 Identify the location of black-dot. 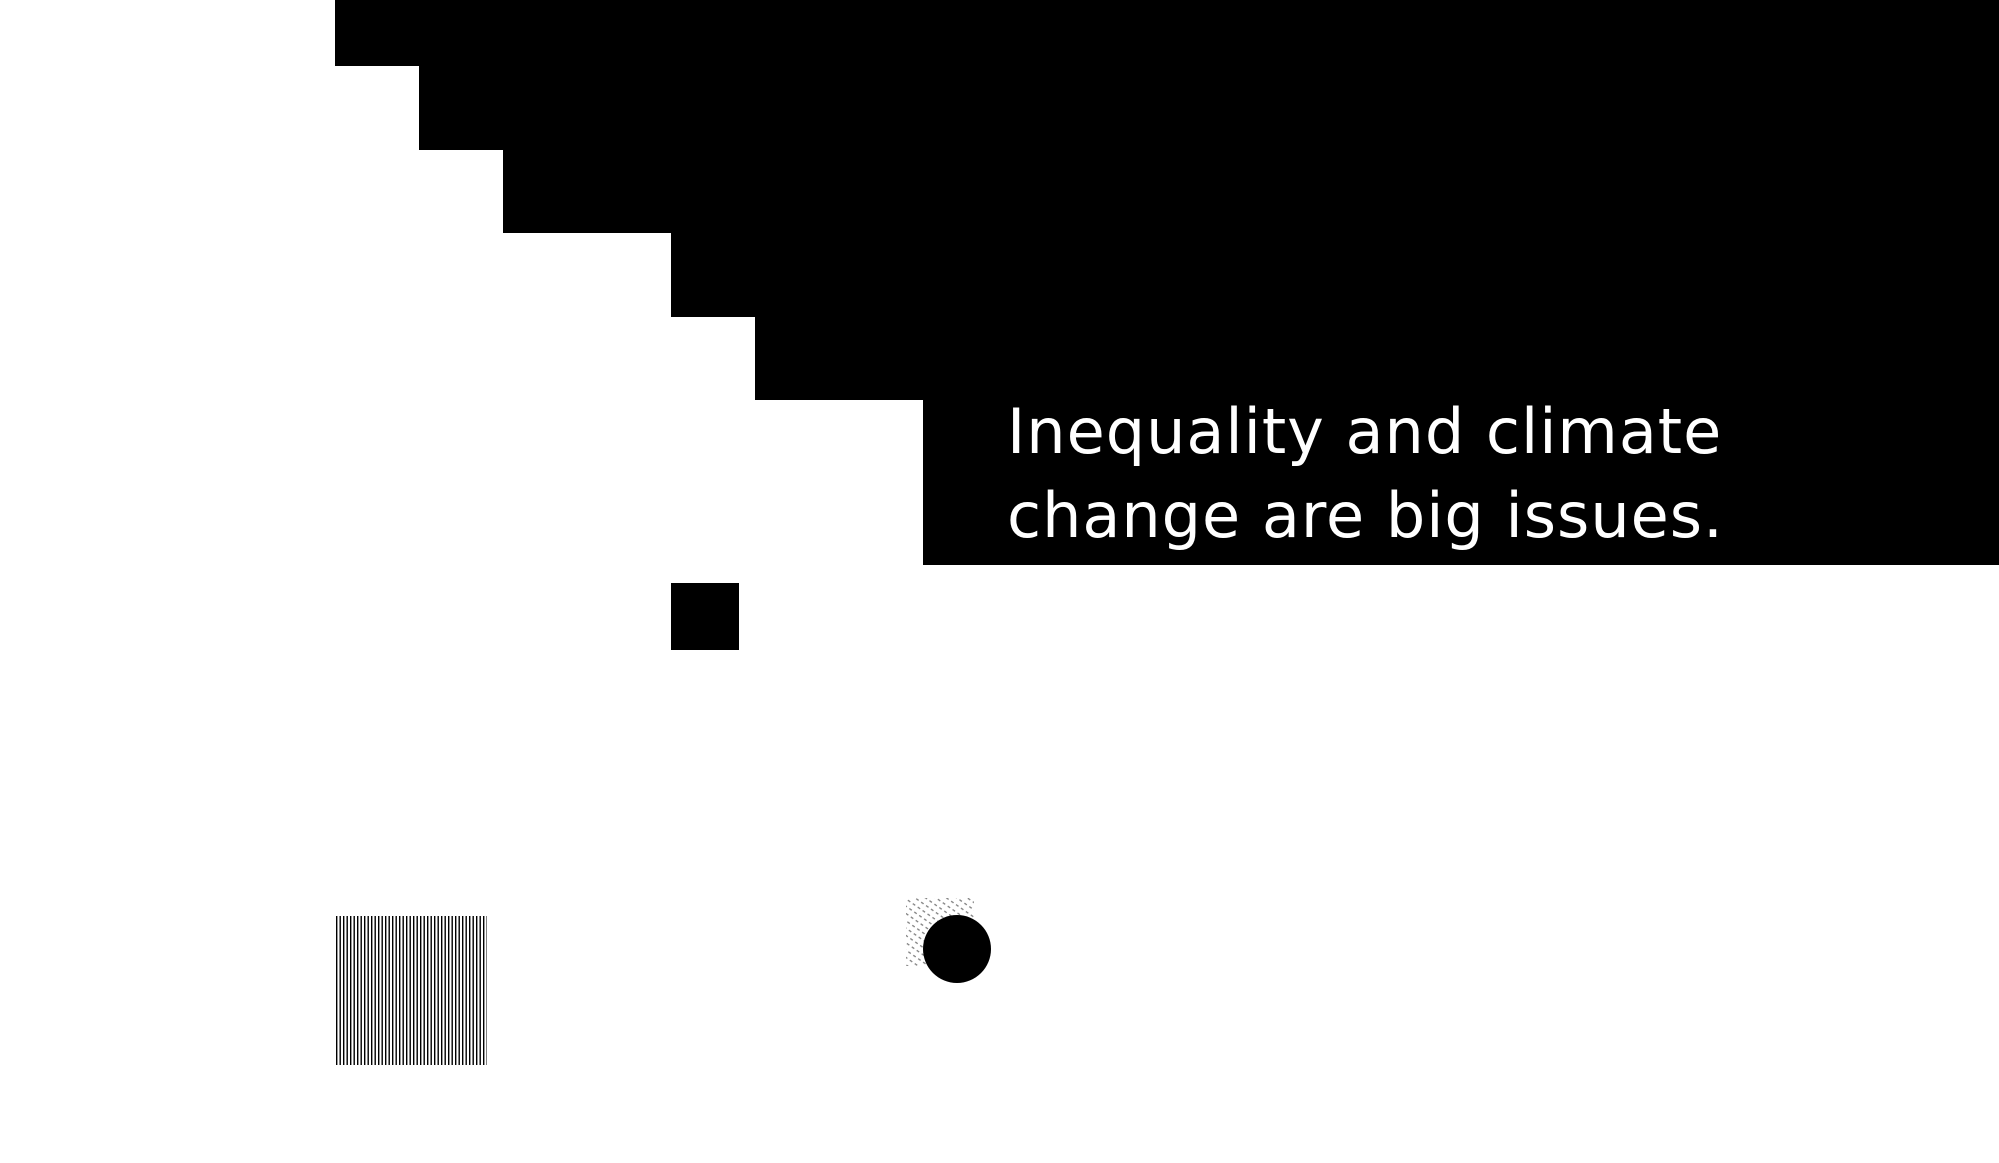
(957, 949).